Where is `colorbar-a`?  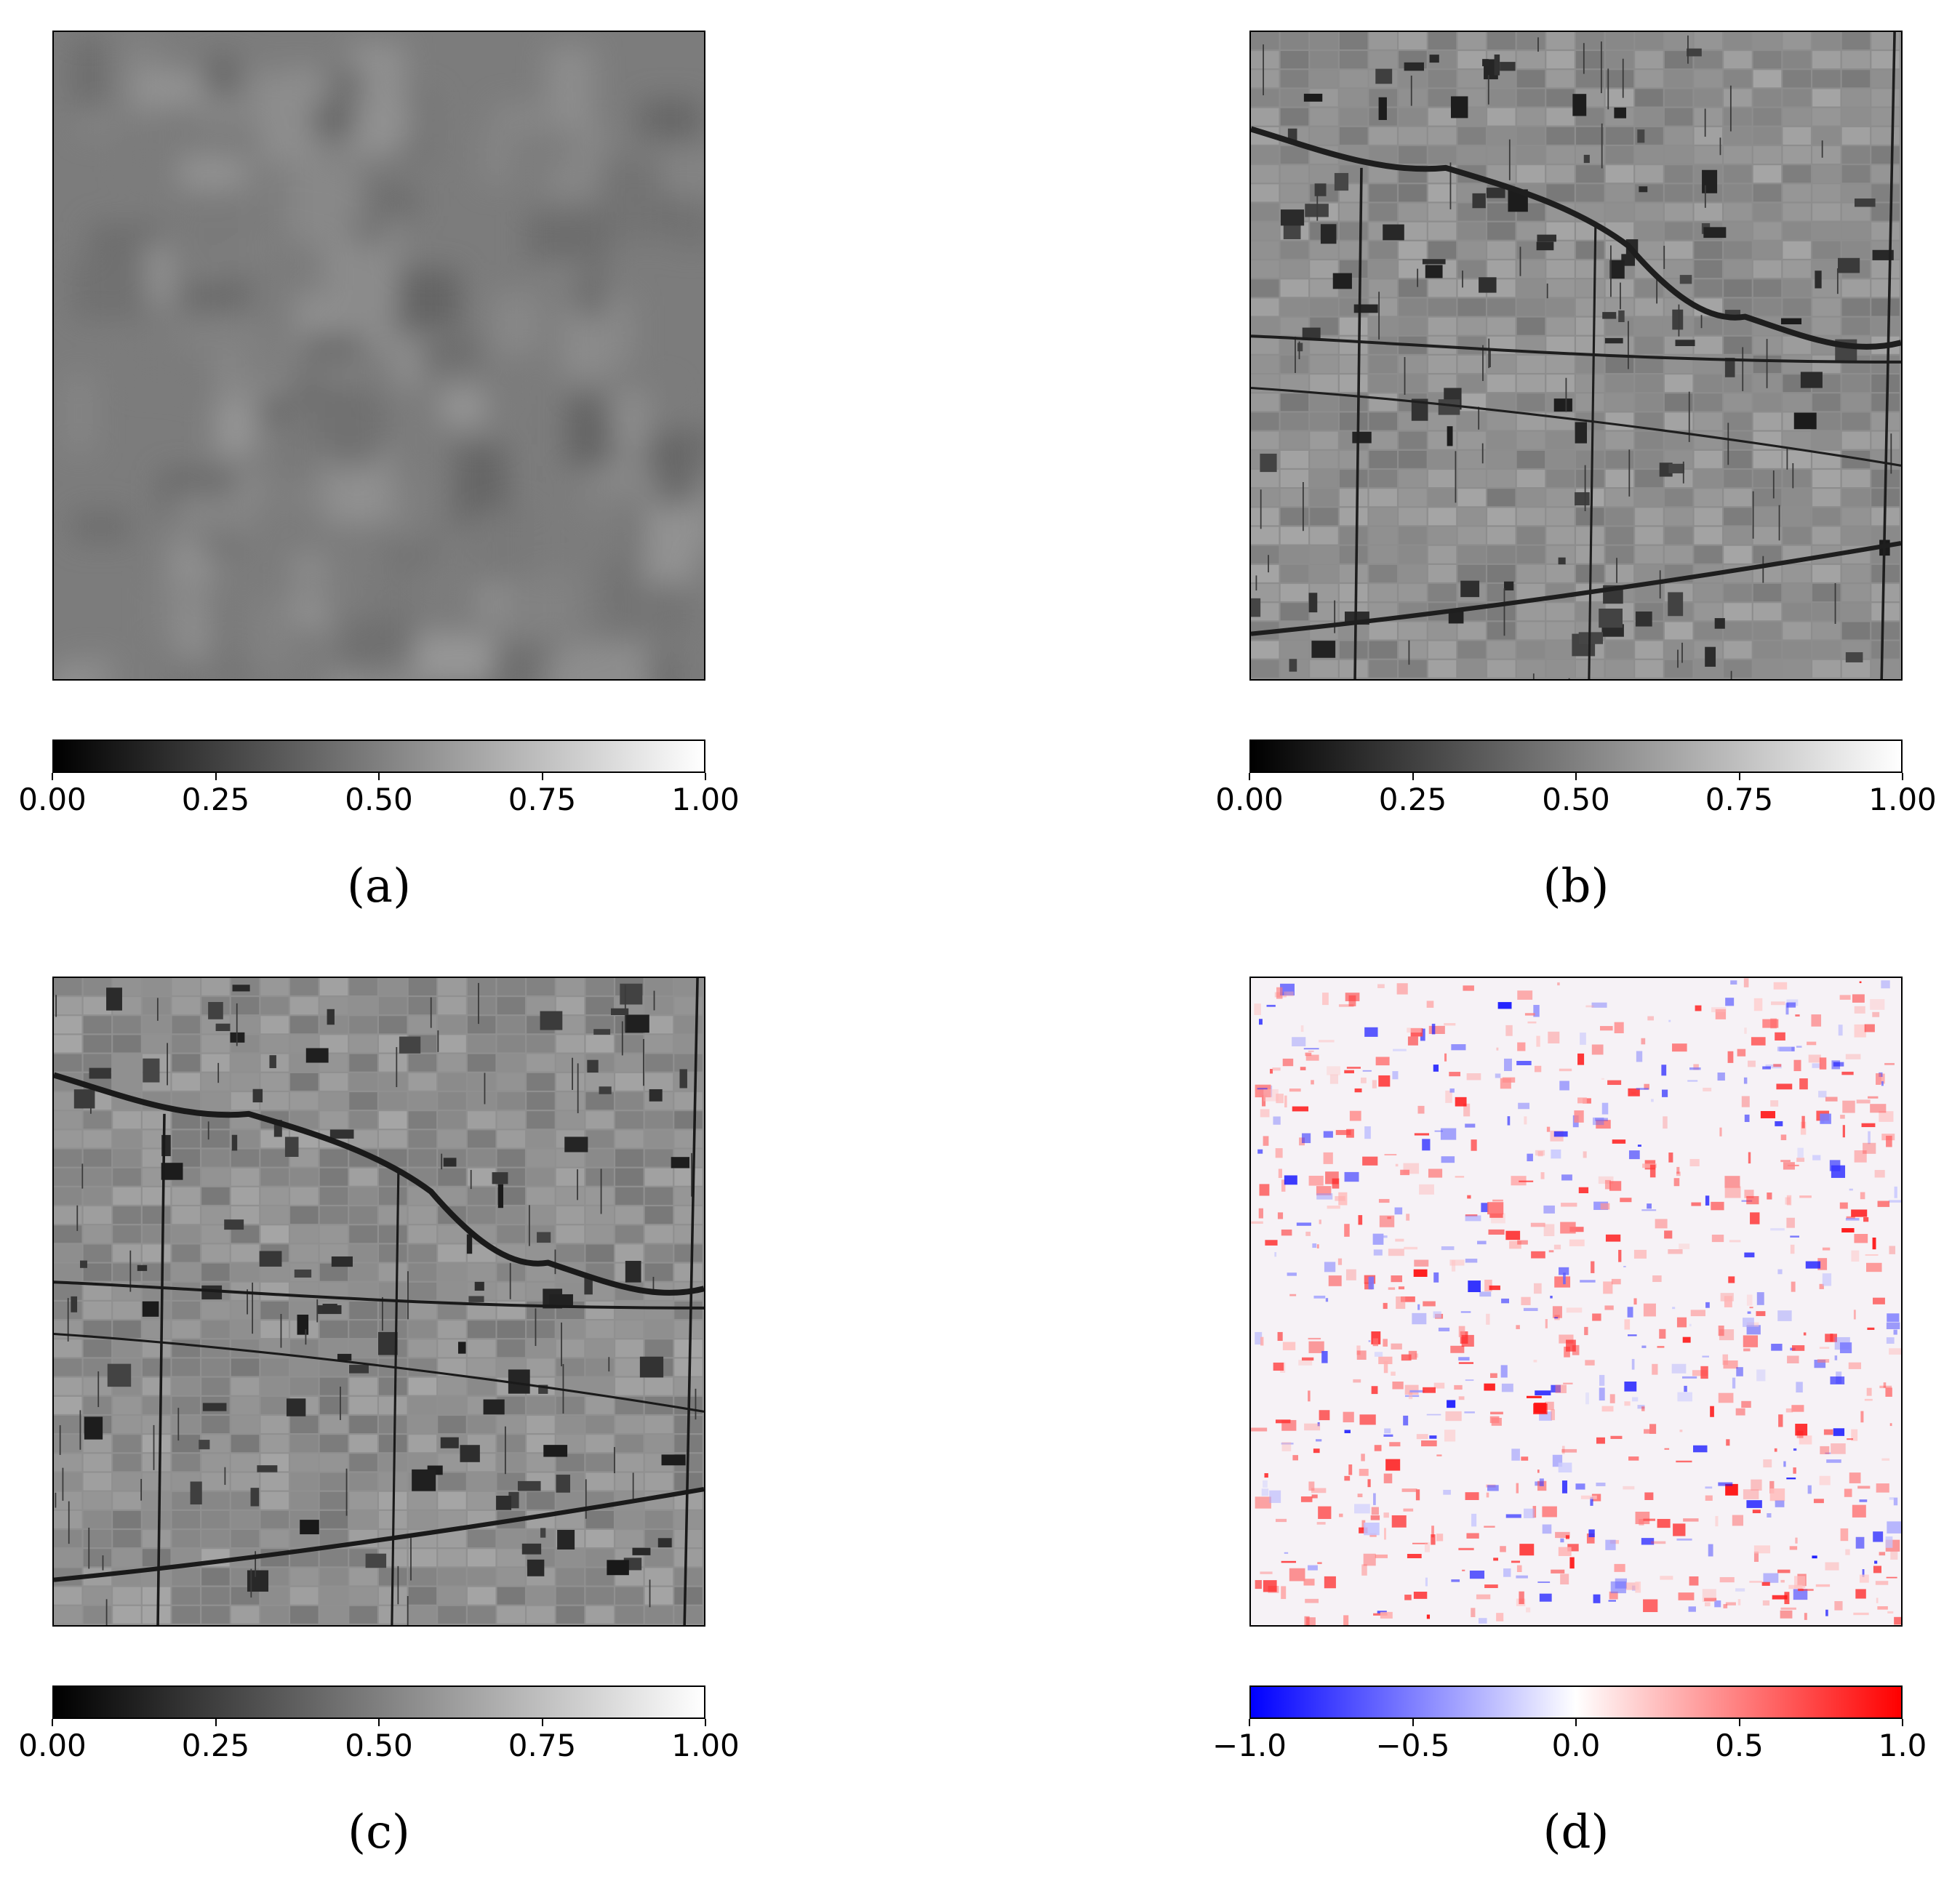
colorbar-a is located at coordinates (378, 756).